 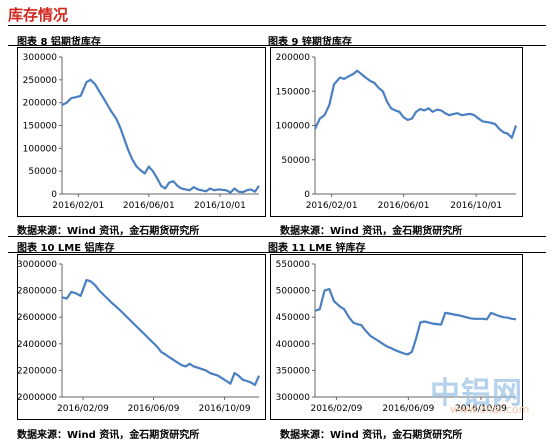 What do you see at coordinates (37, 345) in the screenshot?
I see `y-tick-label: 2400000` at bounding box center [37, 345].